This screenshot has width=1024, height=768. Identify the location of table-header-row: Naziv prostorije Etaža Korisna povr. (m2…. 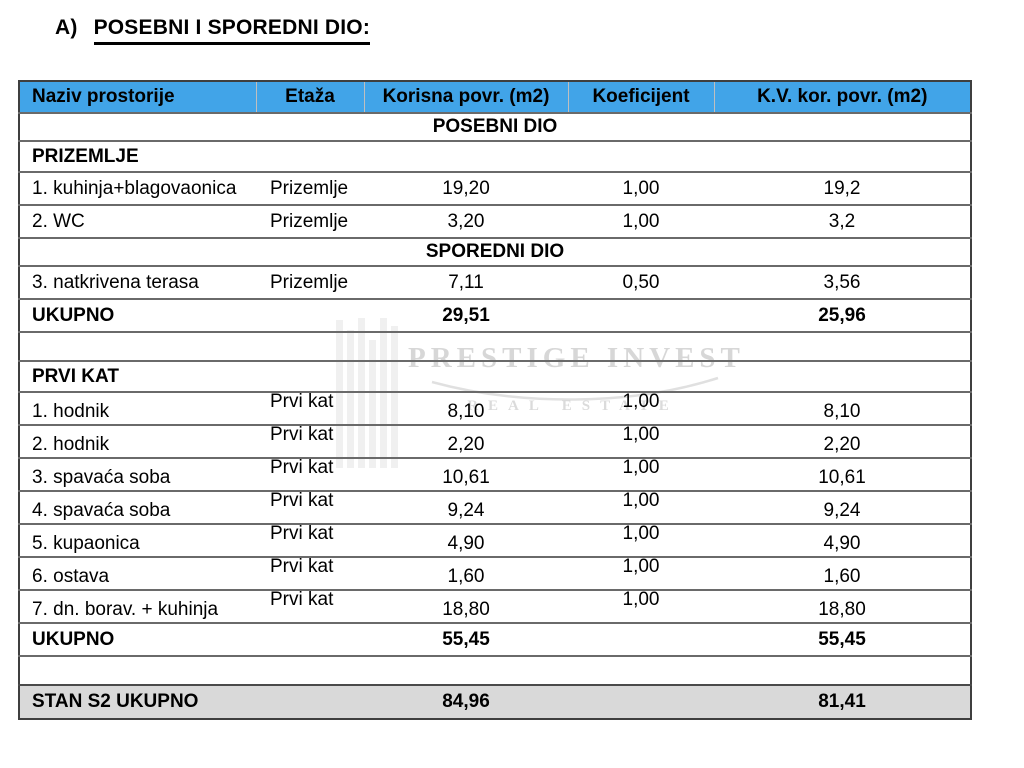
(495, 97).